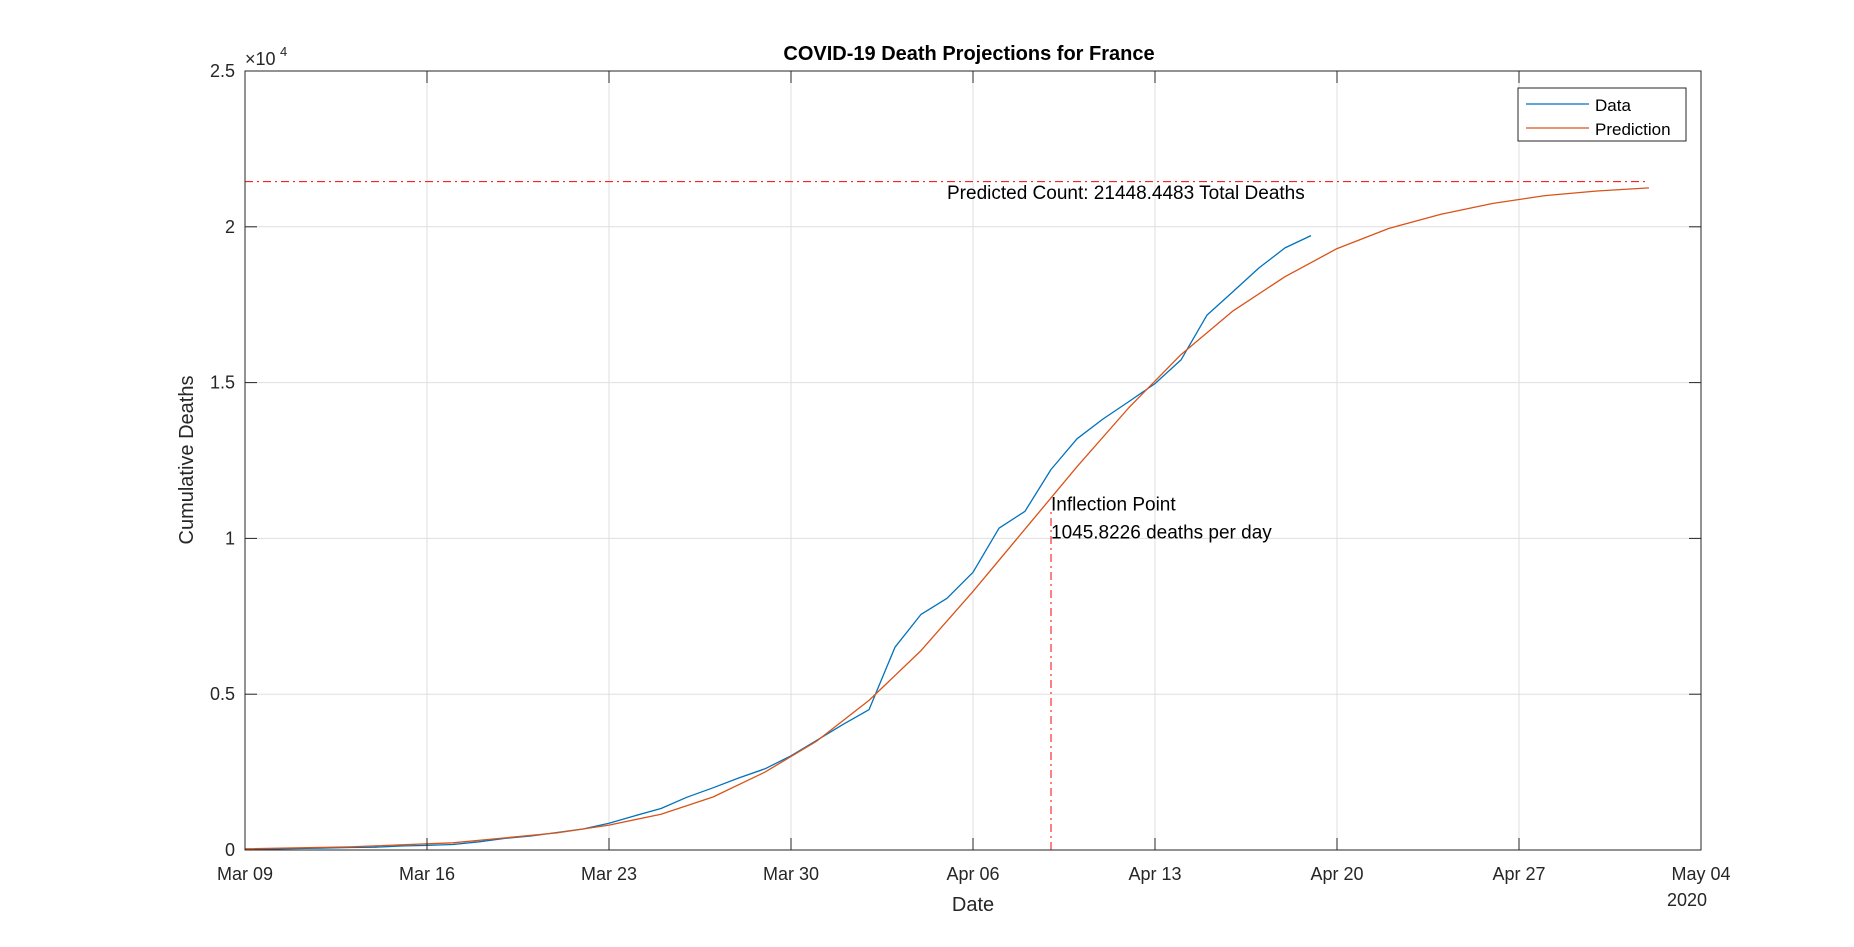  I want to click on x-tick-label: Mar 23, so click(609, 874).